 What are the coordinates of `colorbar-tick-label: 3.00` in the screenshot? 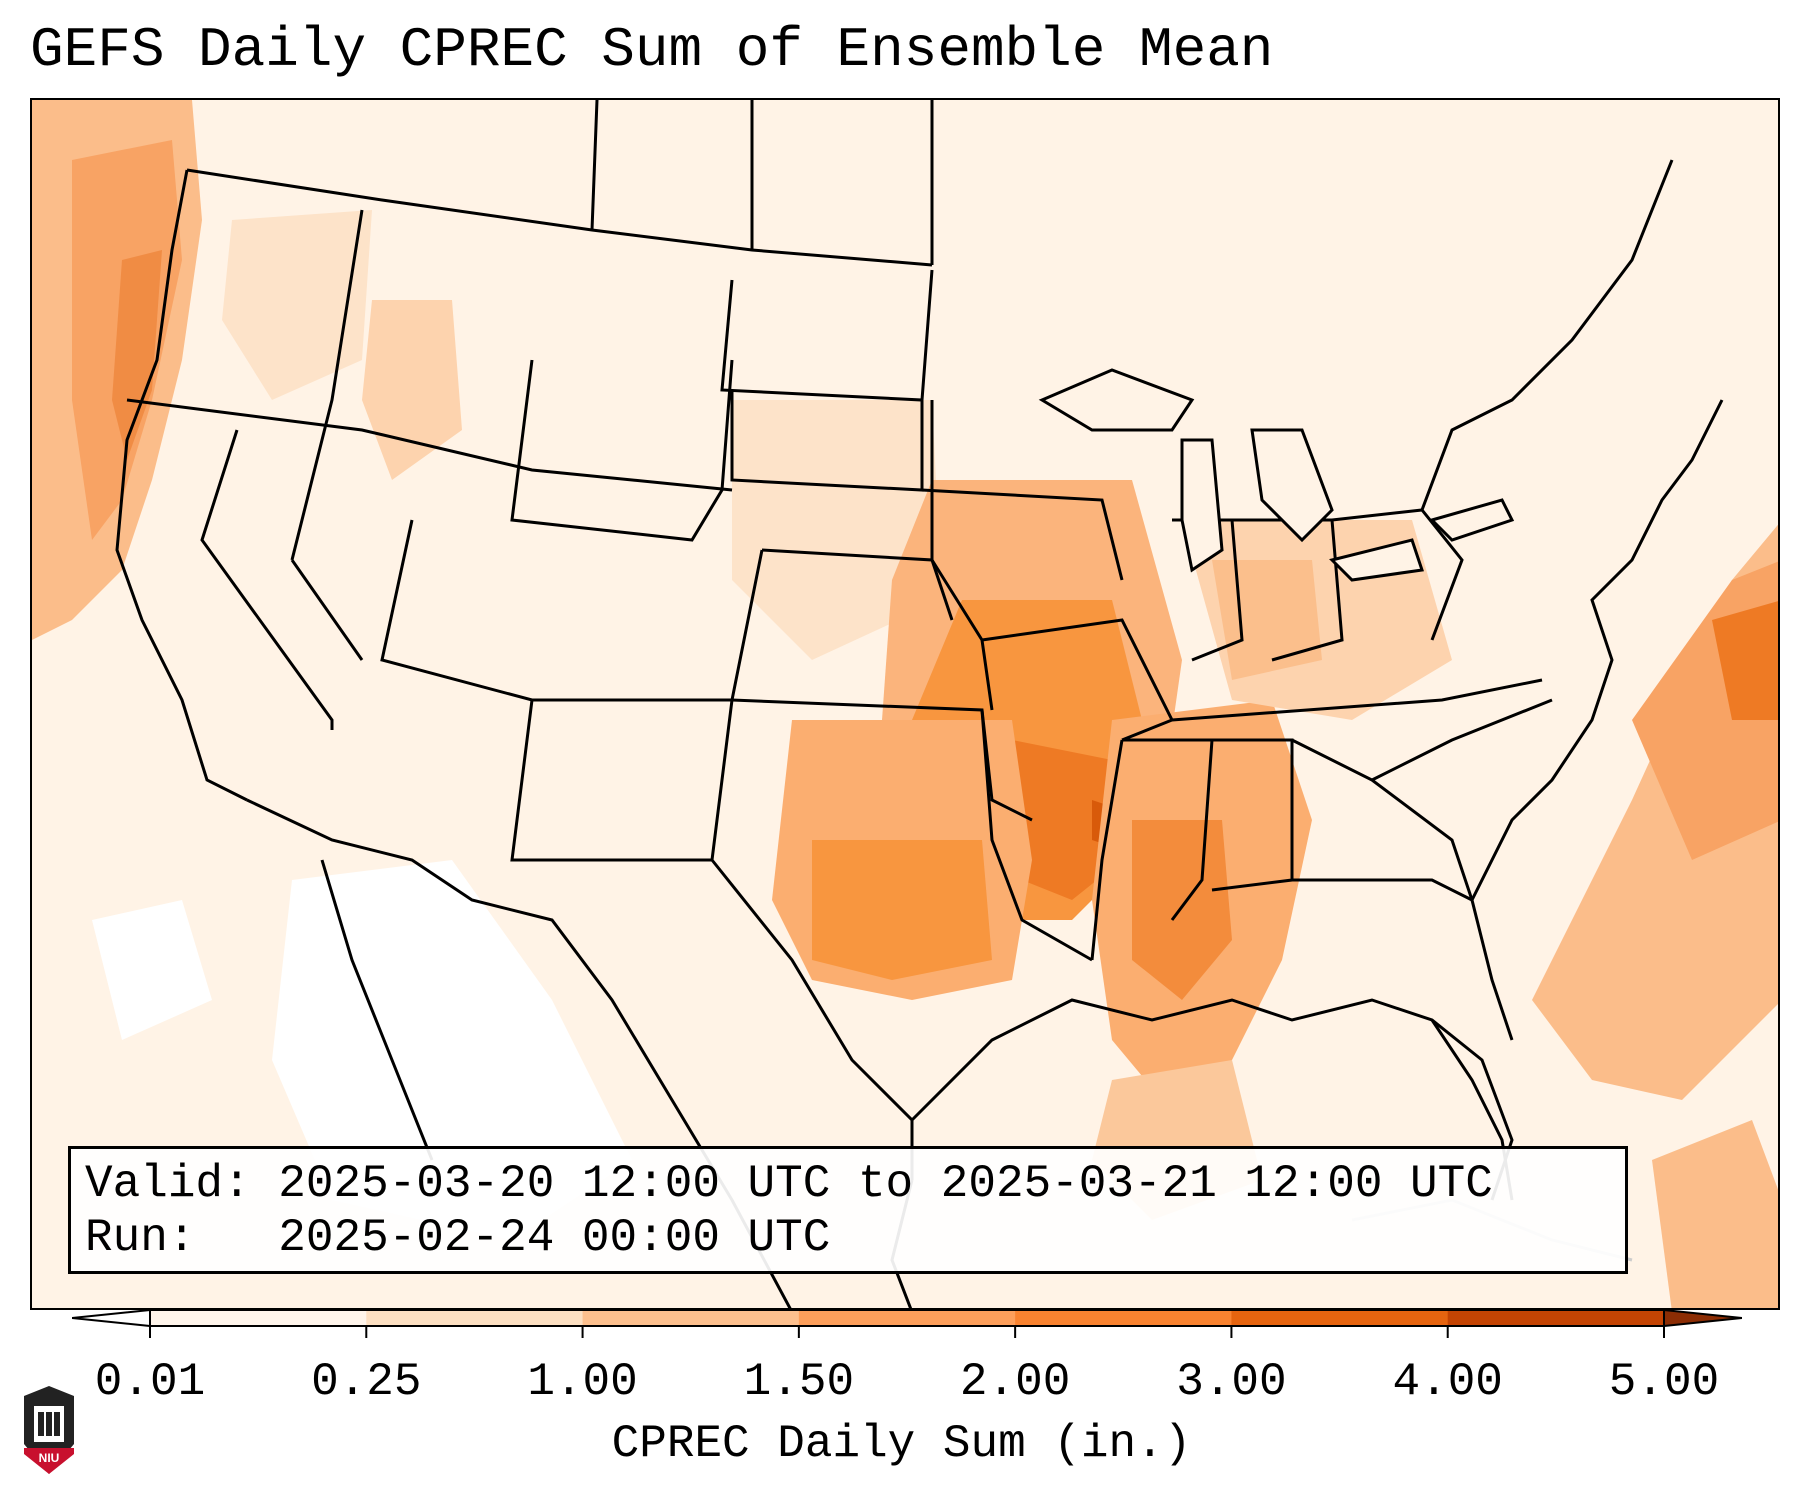 It's located at (1231, 1382).